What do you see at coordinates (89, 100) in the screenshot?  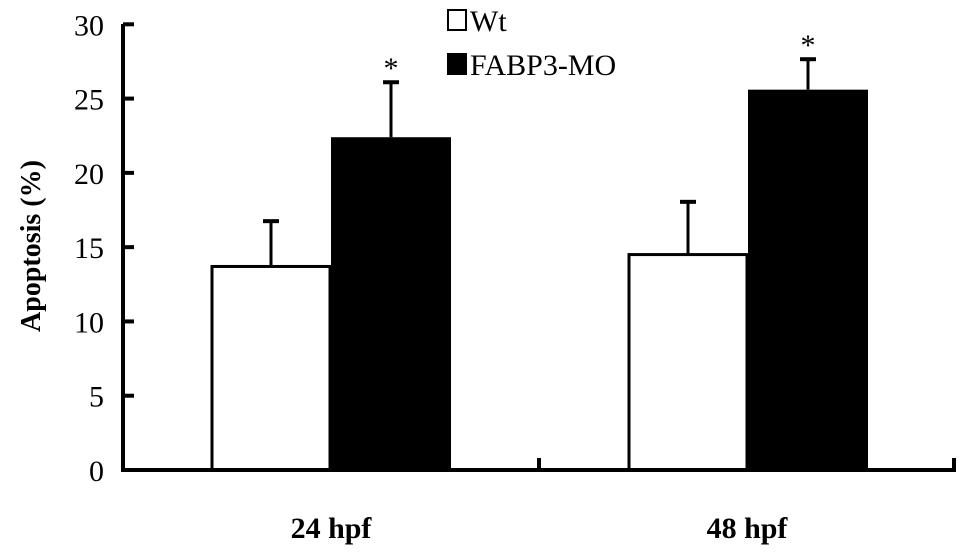 I see `y-tick-label: 25` at bounding box center [89, 100].